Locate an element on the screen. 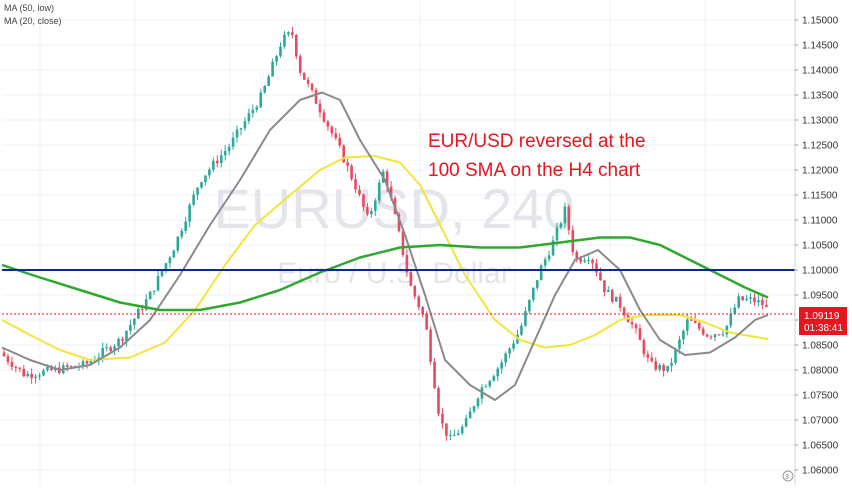 The image size is (852, 490). y-tick-label: 1.13500 is located at coordinates (820, 96).